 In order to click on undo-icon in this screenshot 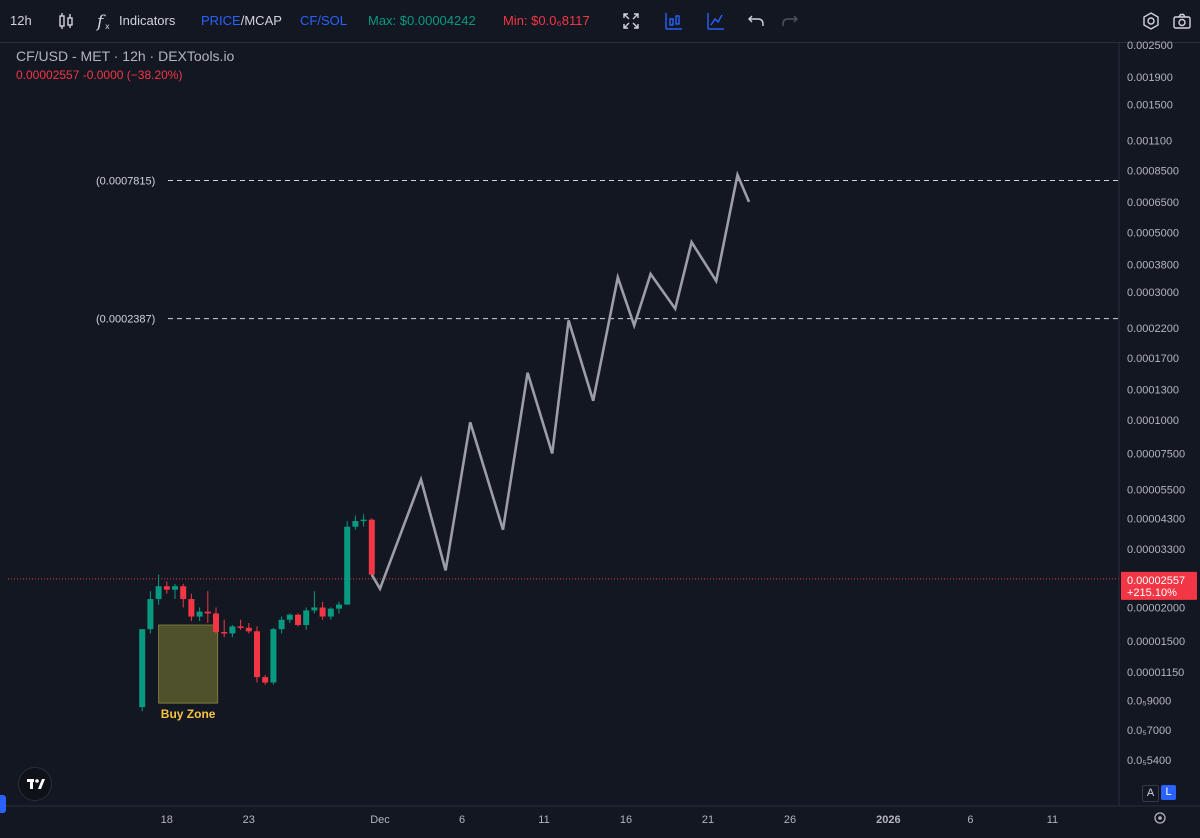, I will do `click(756, 21)`.